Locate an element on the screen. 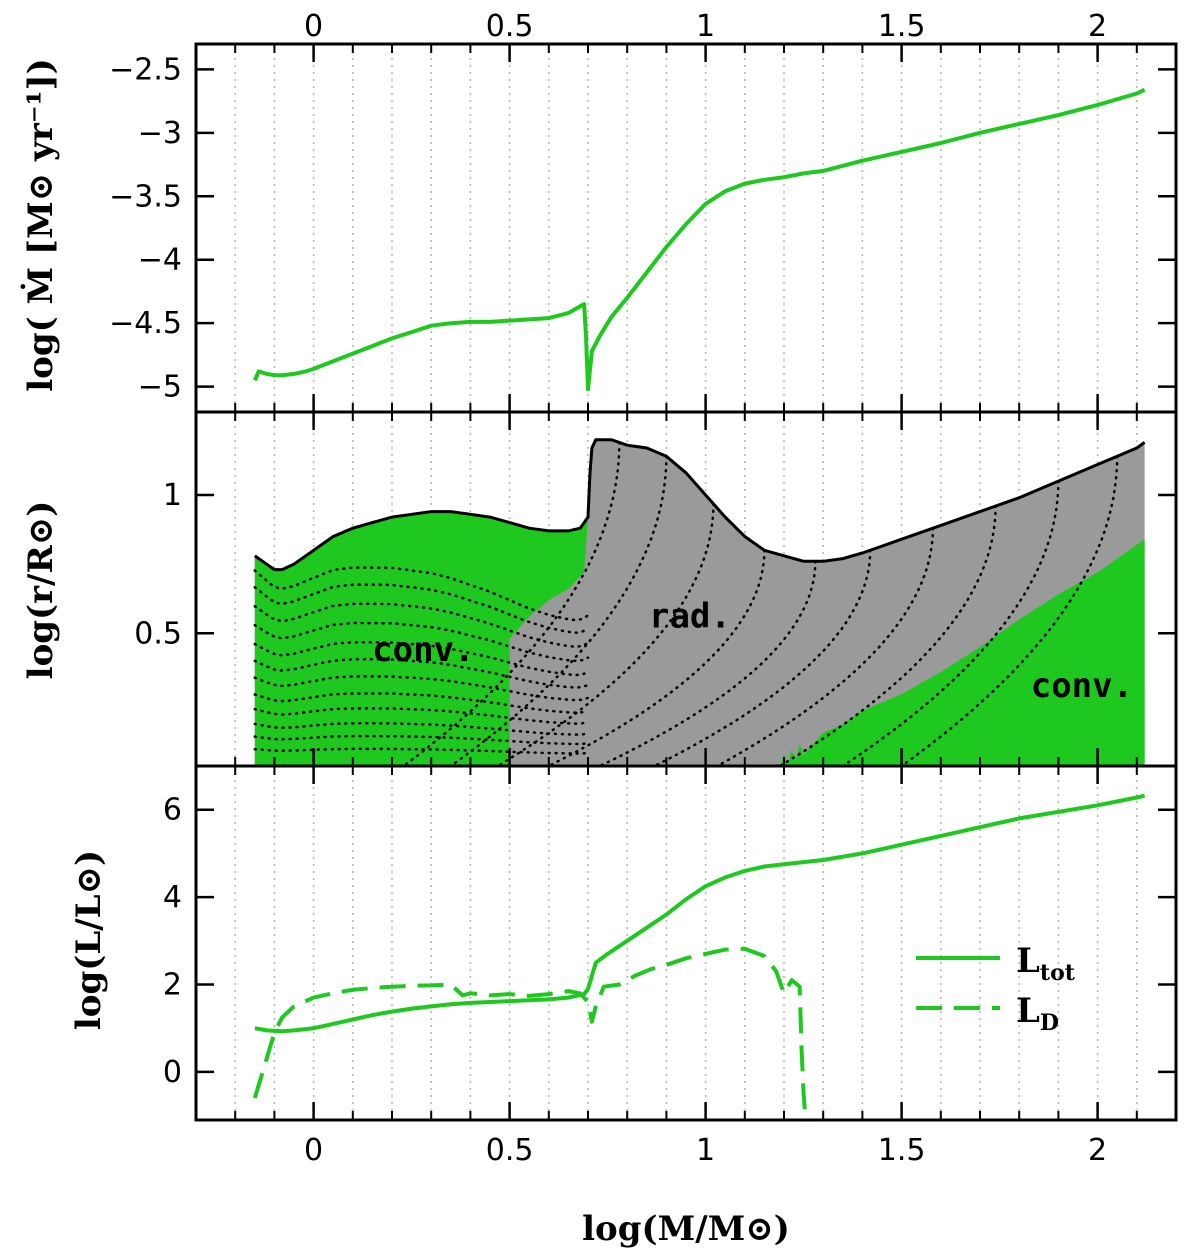 The height and width of the screenshot is (1255, 1200). y-tick-label-luminosity: 0 is located at coordinates (172, 1072).